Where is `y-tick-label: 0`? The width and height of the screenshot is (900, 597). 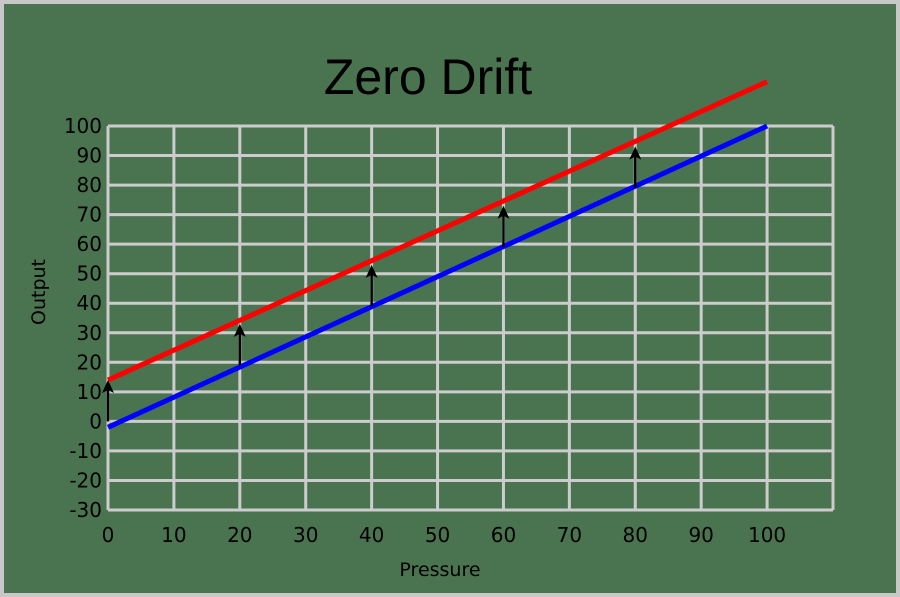
y-tick-label: 0 is located at coordinates (95, 421).